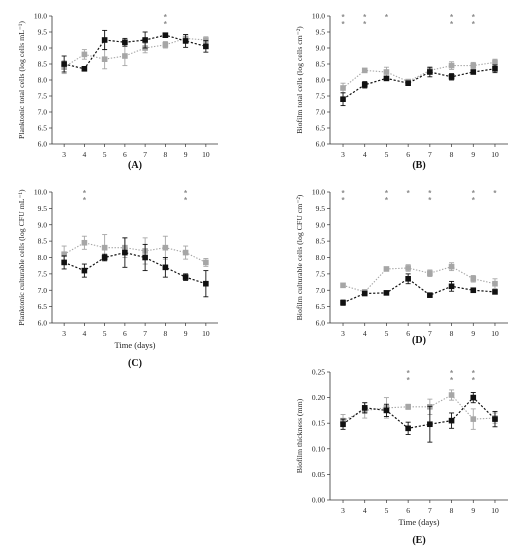 The image size is (521, 550). I want to click on y-axis-label: Biofilm culturable cells (log CFU cm⁻²), so click(299, 257).